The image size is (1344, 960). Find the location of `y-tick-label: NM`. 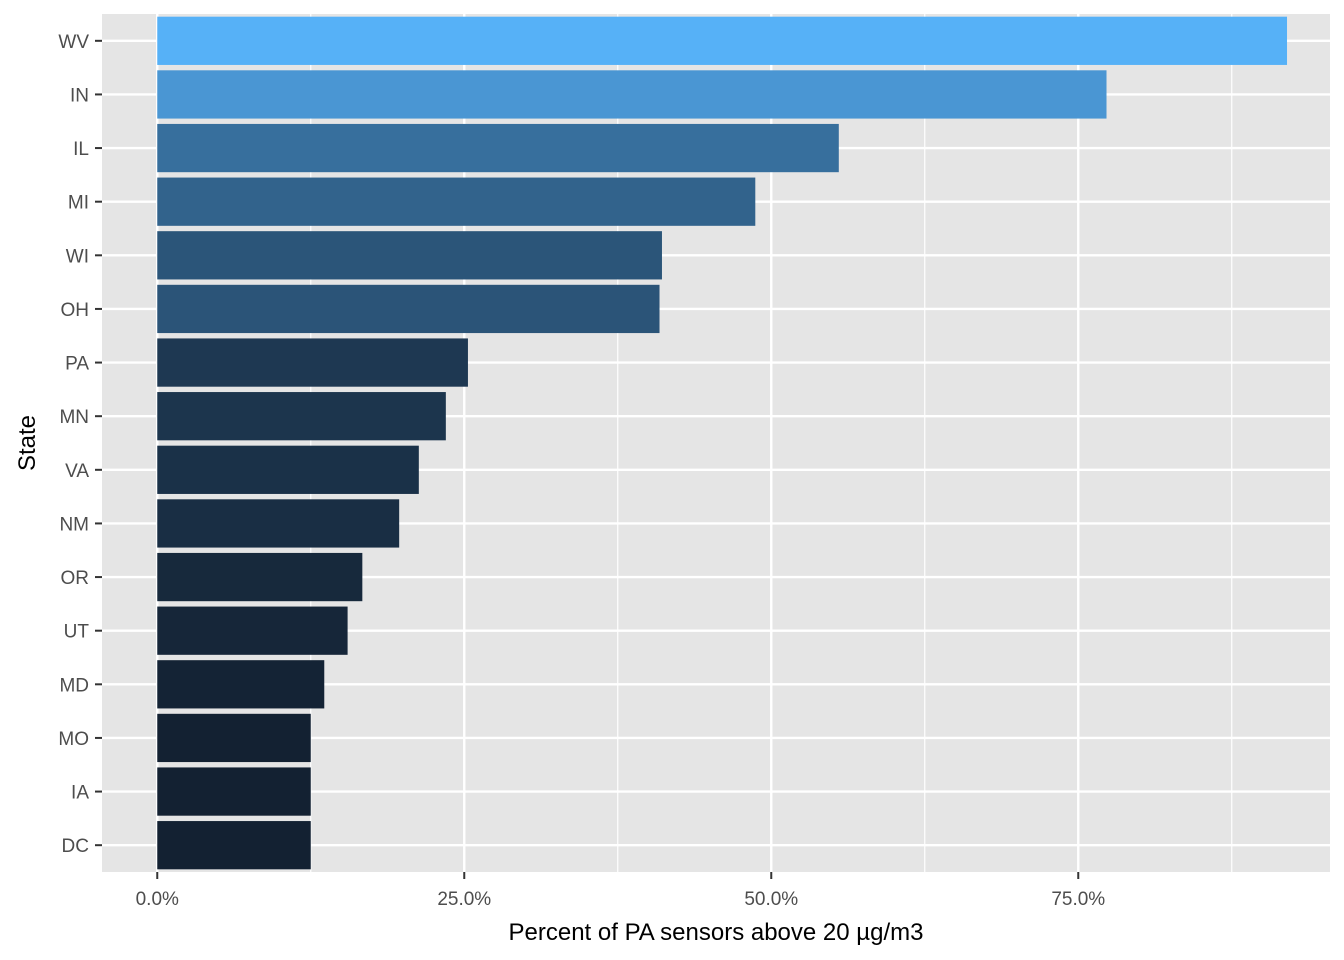

y-tick-label: NM is located at coordinates (74, 524).